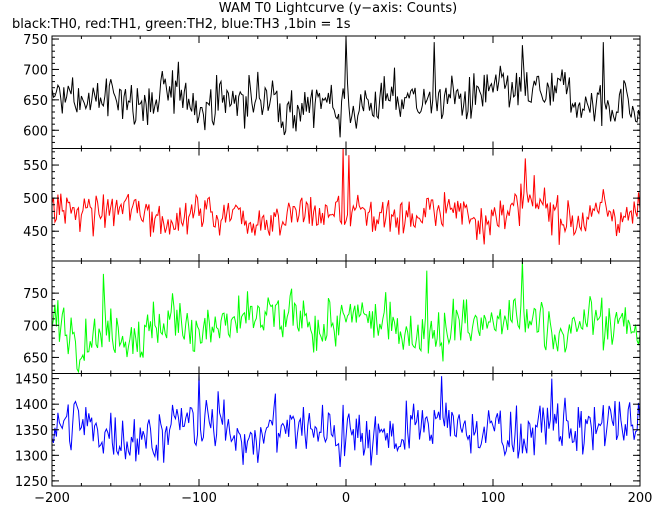 The height and width of the screenshot is (505, 654). What do you see at coordinates (31, 456) in the screenshot?
I see `y-tick-label: 1300` at bounding box center [31, 456].